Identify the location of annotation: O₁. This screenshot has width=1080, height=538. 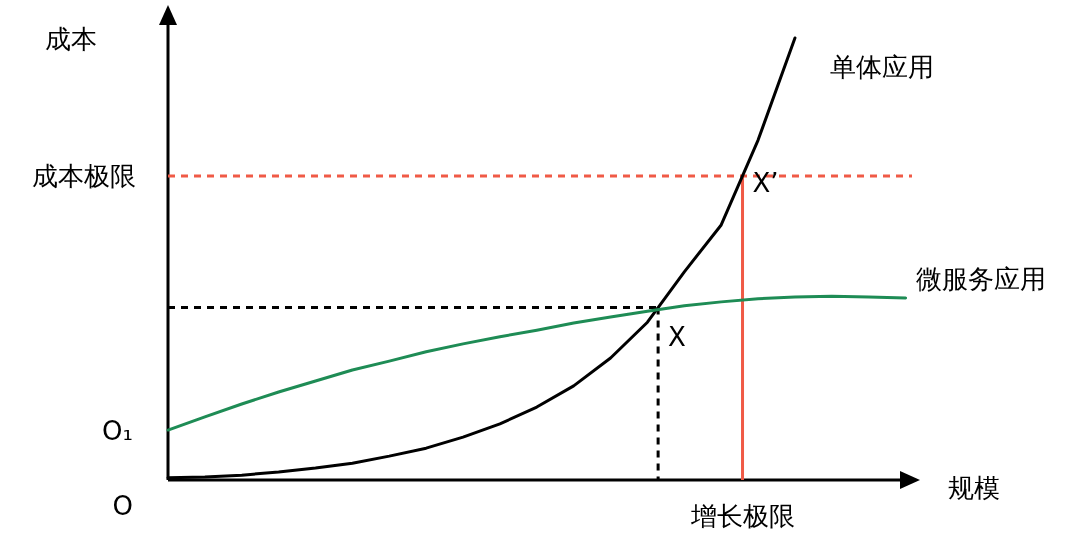
(117, 431).